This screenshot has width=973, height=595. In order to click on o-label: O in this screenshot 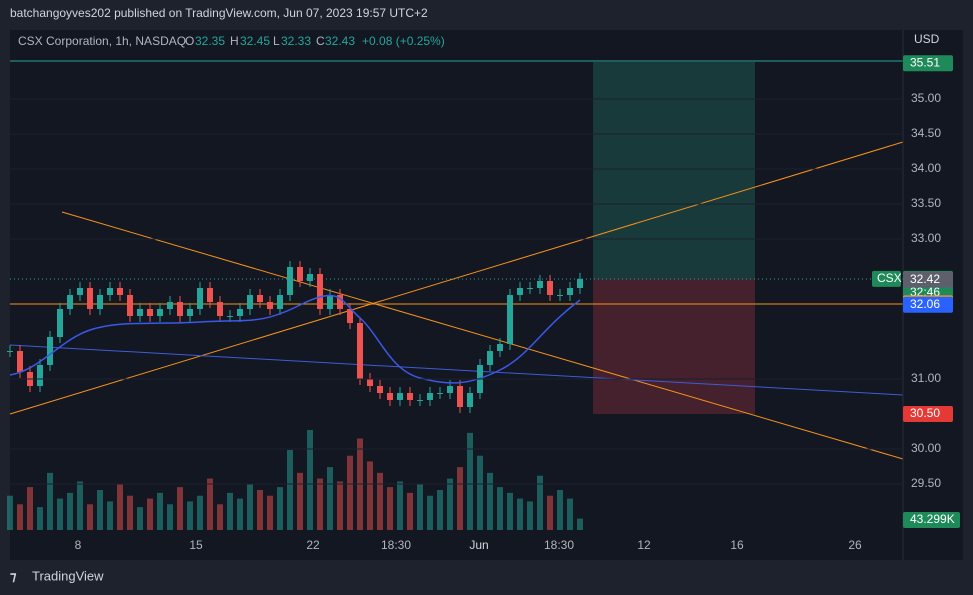, I will do `click(189, 41)`.